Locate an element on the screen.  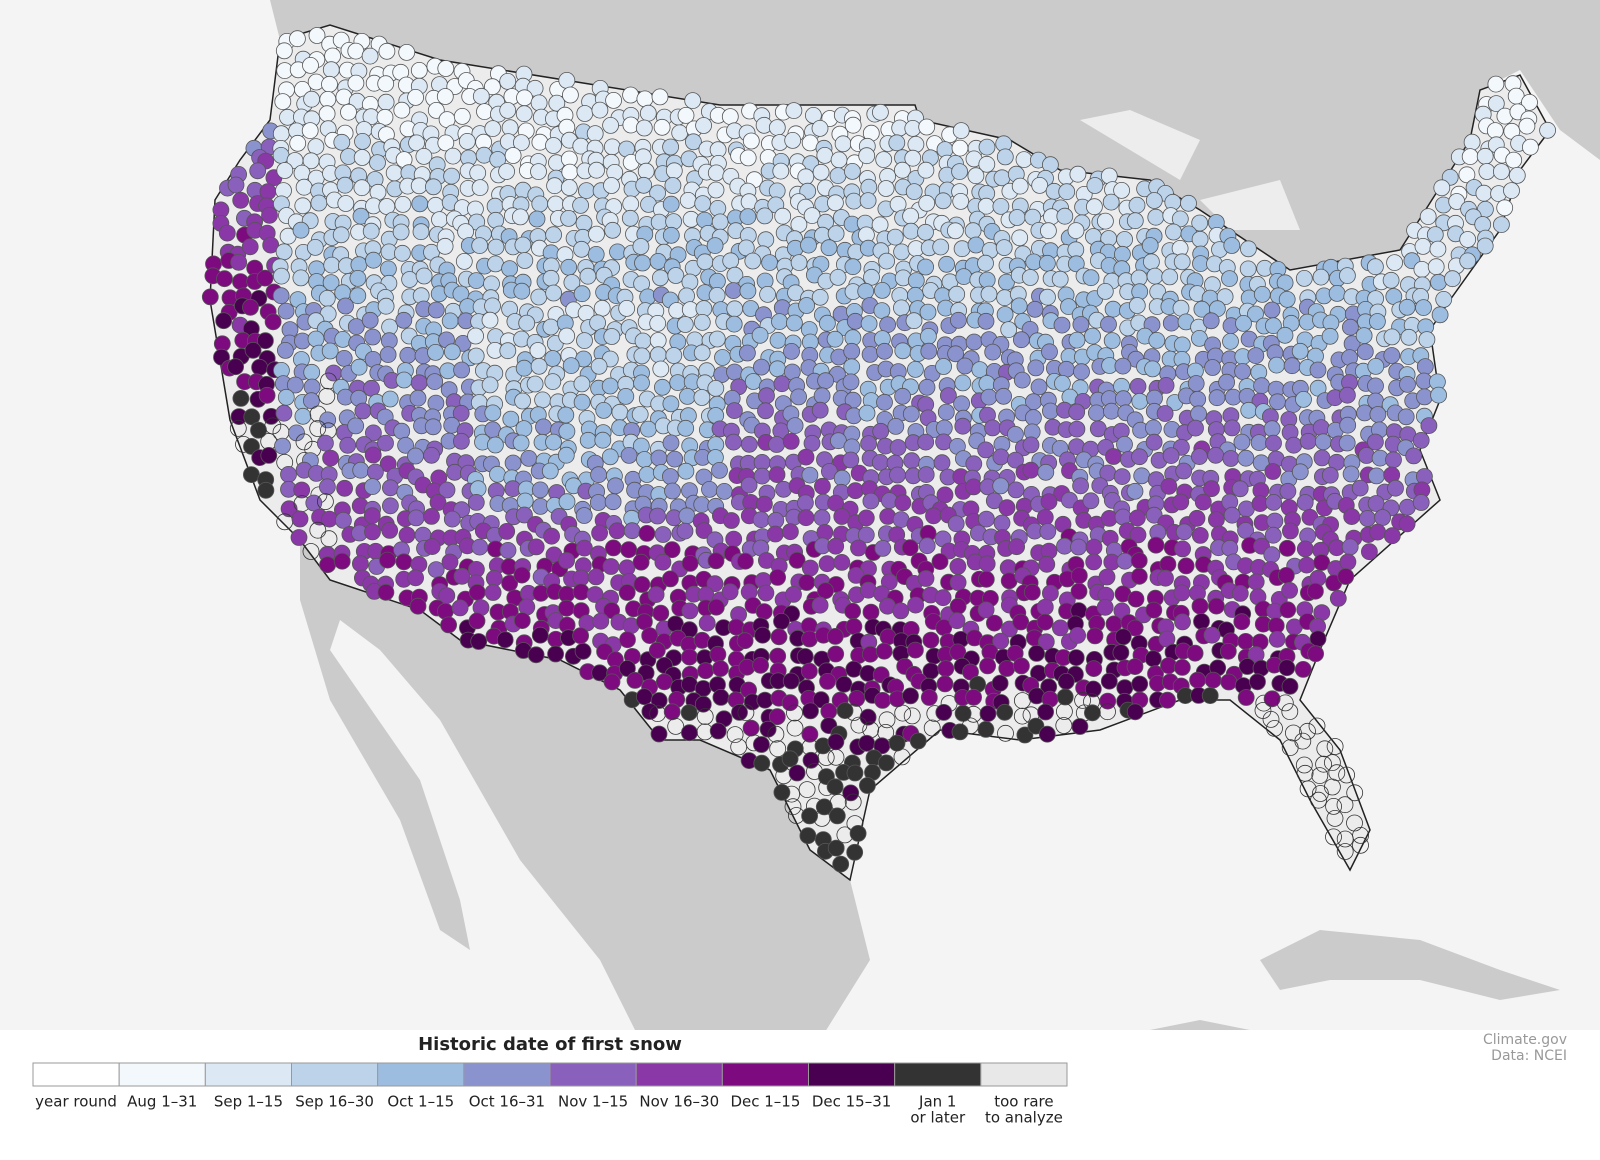
legend-label: Sep 16–30 is located at coordinates (334, 1102).